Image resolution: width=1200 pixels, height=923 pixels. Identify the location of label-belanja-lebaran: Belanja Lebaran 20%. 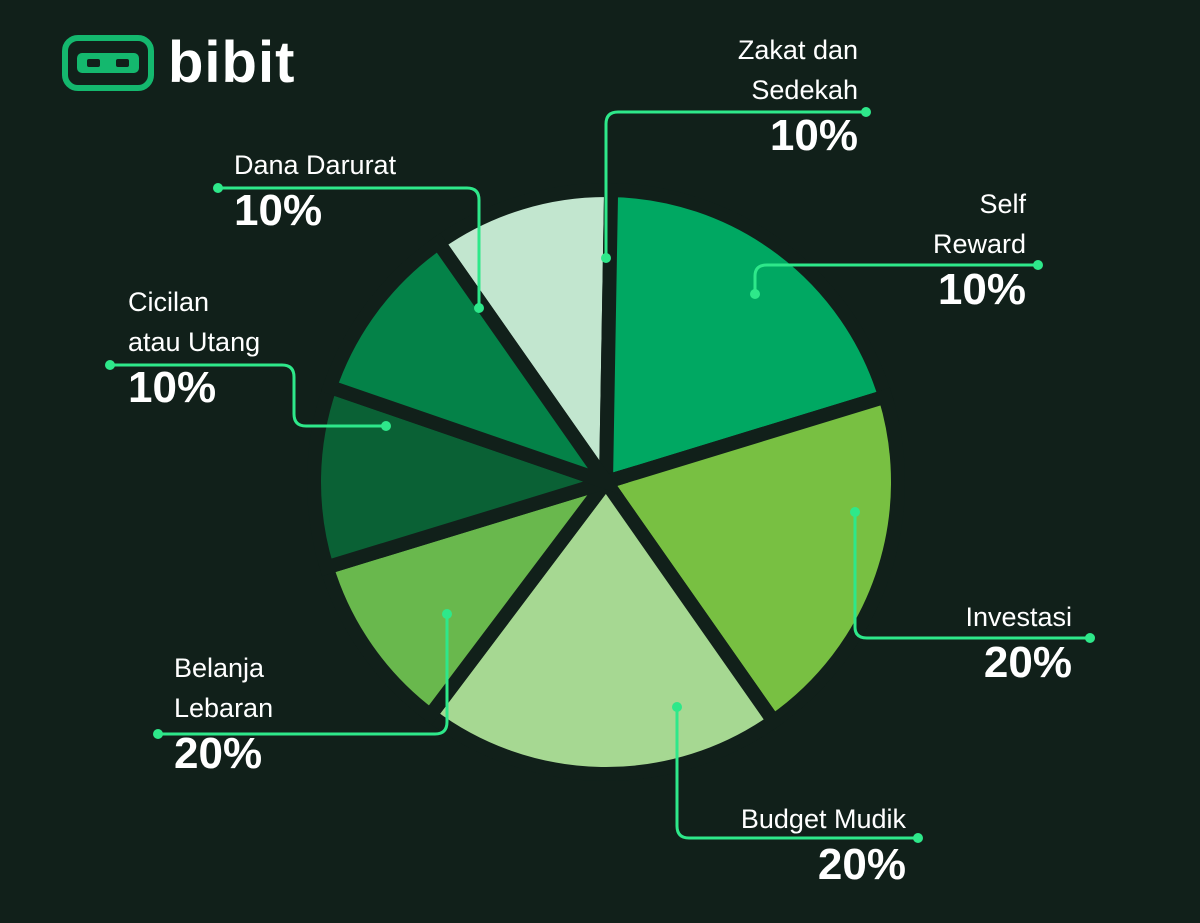
(223, 714).